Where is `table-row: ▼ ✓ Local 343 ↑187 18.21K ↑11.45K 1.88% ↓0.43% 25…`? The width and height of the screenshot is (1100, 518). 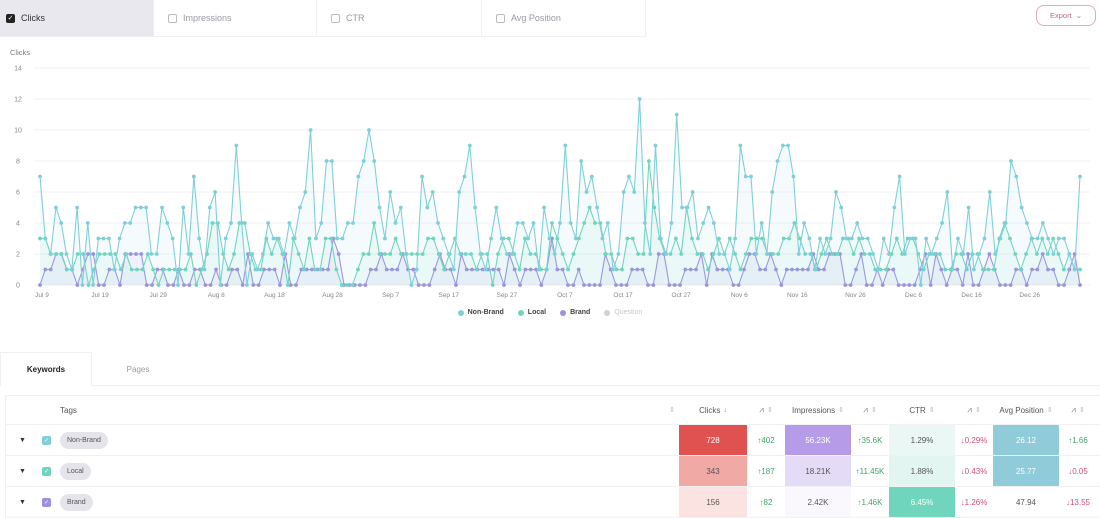
table-row: ▼ ✓ Local 343 ↑187 18.21K ↑11.45K 1.88% ↓0.43% 25… is located at coordinates (553, 471).